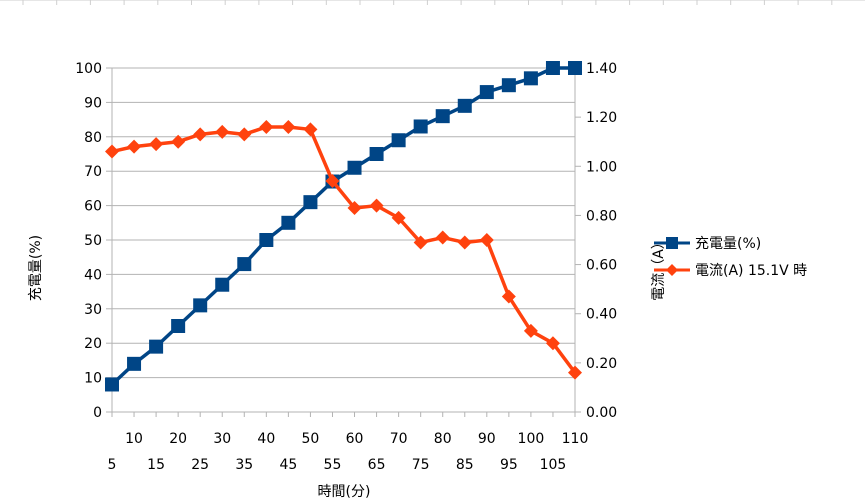  I want to click on x-axis-tick-label: 20, so click(178, 439).